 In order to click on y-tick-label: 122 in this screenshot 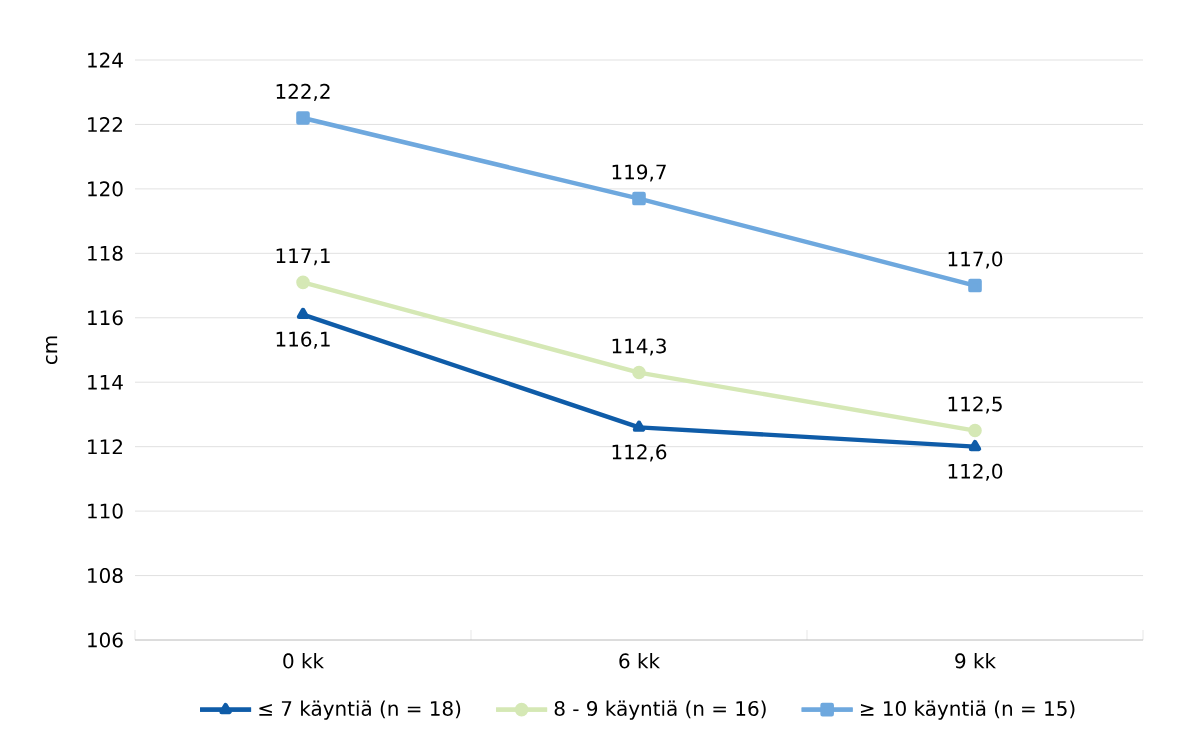, I will do `click(105, 124)`.